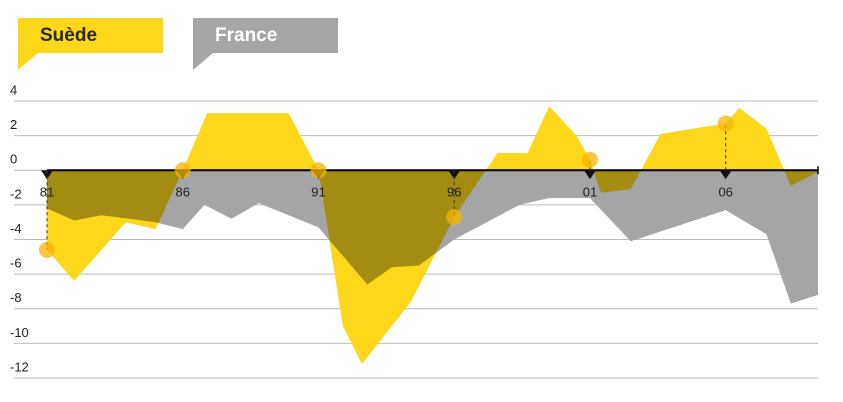  Describe the element at coordinates (13, 89) in the screenshot. I see `y-tick-label: 4` at that location.